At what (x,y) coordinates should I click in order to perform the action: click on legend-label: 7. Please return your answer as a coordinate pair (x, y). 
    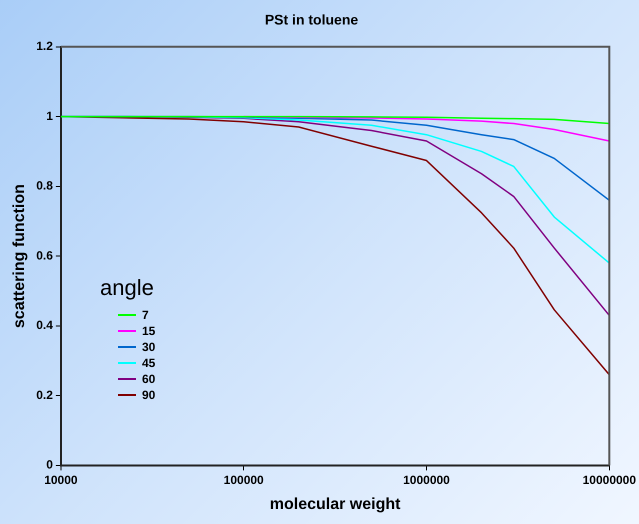
    Looking at the image, I should click on (145, 315).